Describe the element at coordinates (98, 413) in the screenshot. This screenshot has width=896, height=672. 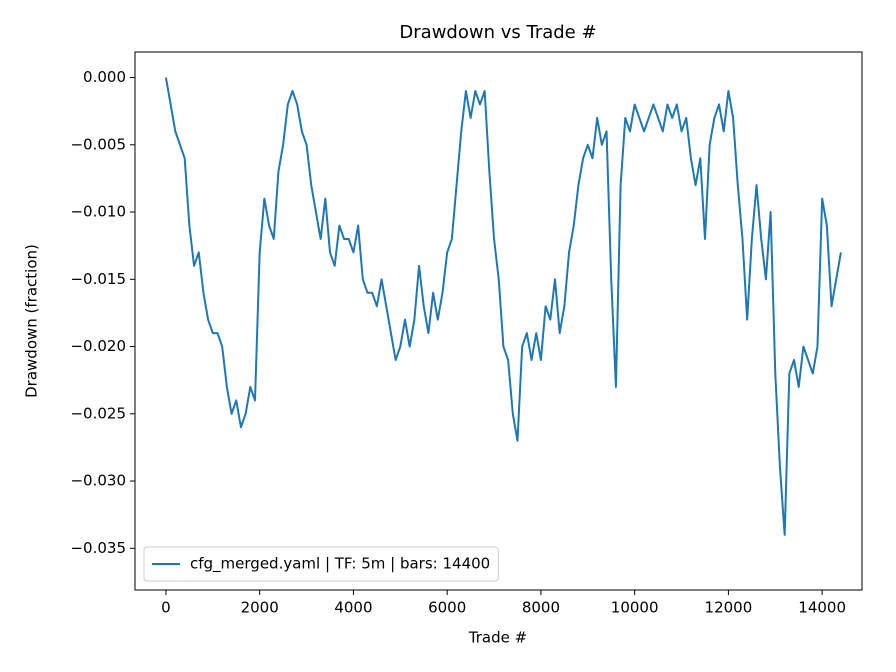
I see `y-tick-label: −0.025` at that location.